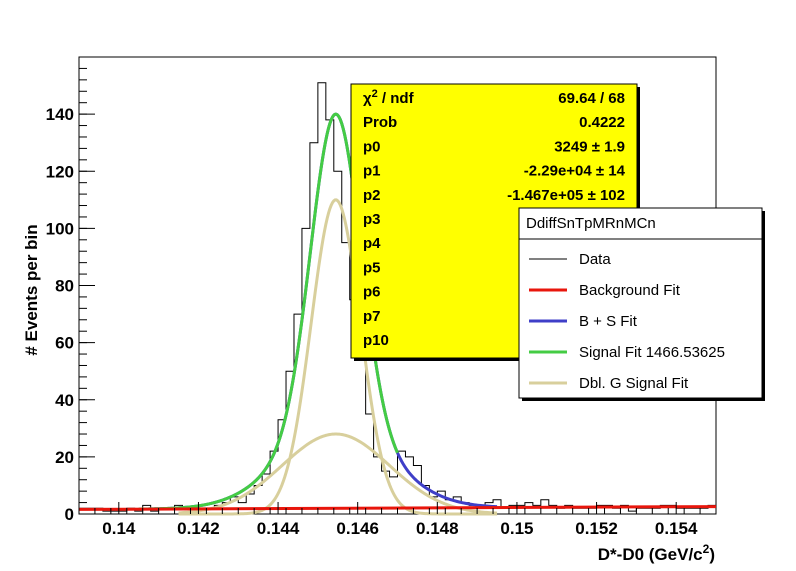 This screenshot has height=571, width=796. I want to click on stats-label: p4, so click(372, 243).